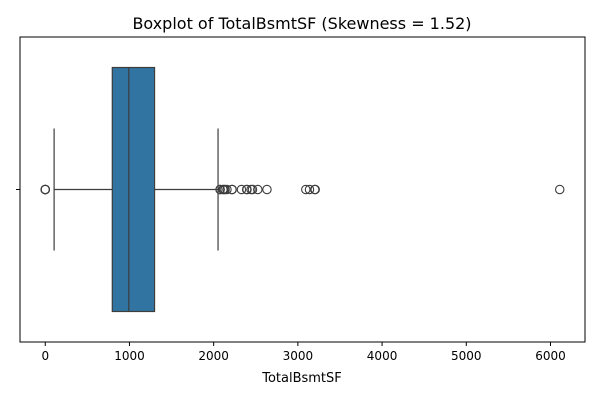 The image size is (600, 400). Describe the element at coordinates (133, 189) in the screenshot. I see `iqr-box` at that location.